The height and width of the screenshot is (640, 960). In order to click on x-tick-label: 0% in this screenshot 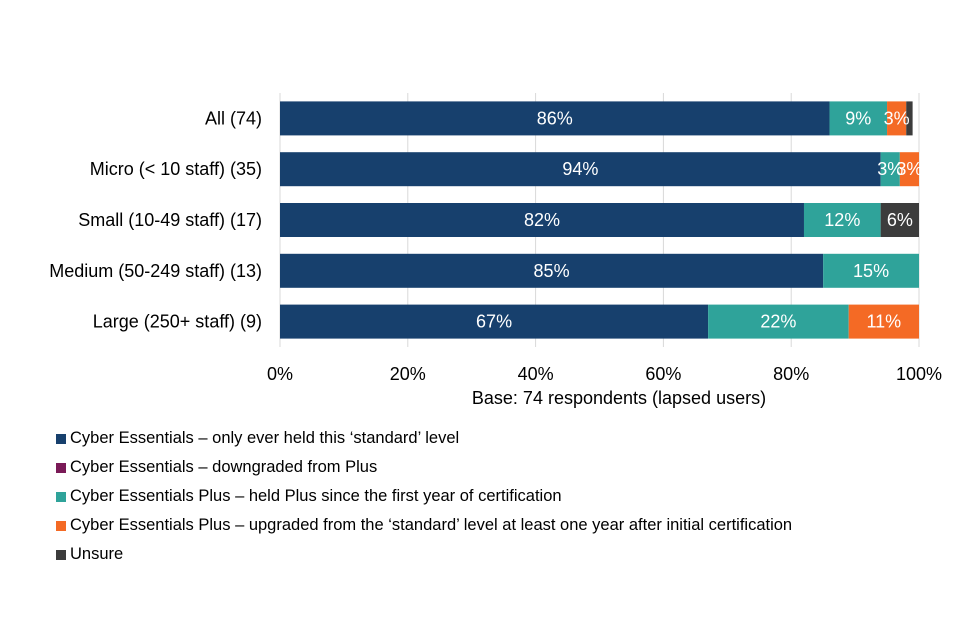, I will do `click(280, 374)`.